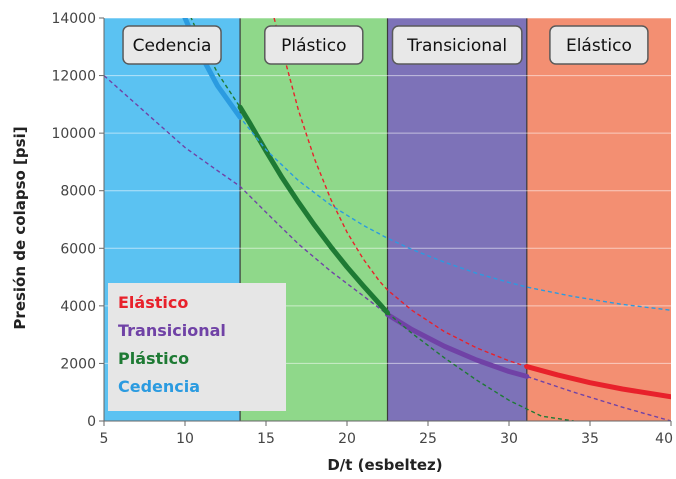  I want to click on y-tick-label: 12000, so click(73, 77).